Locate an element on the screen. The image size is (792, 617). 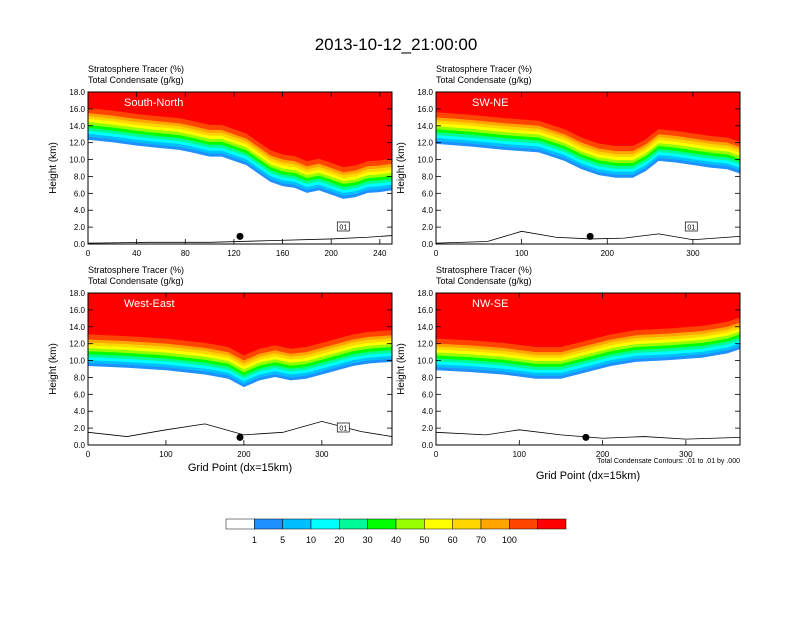
colorbar-label: 50 is located at coordinates (424, 540).